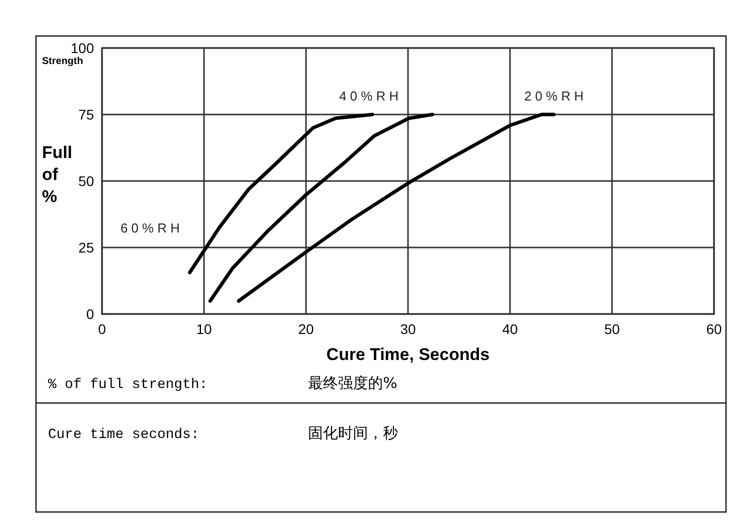  Describe the element at coordinates (90, 314) in the screenshot. I see `y-tick-label: 0` at that location.